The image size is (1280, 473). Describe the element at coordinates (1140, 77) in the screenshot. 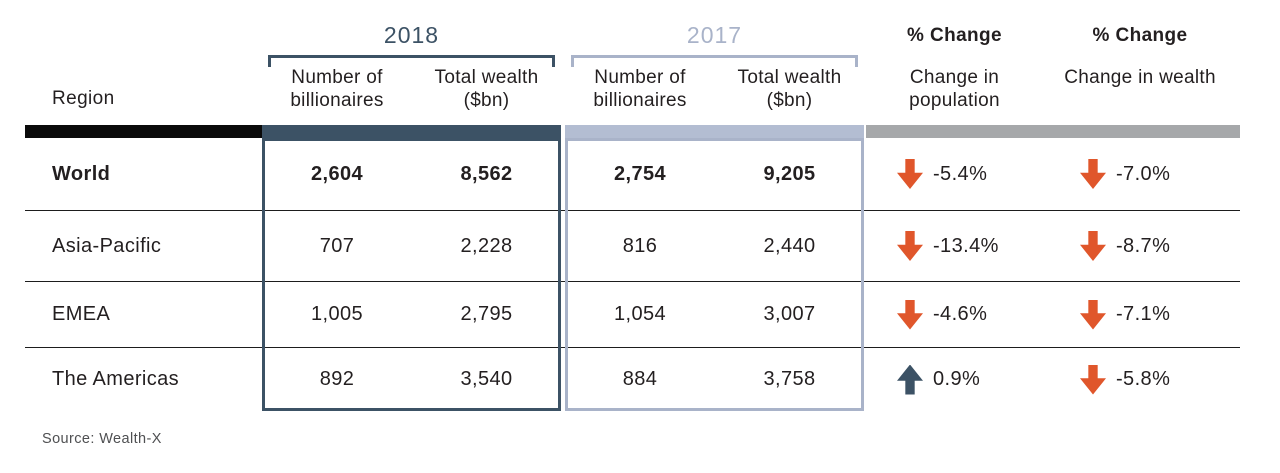

I see `wealth-change-subtitle: Change in wealth` at that location.